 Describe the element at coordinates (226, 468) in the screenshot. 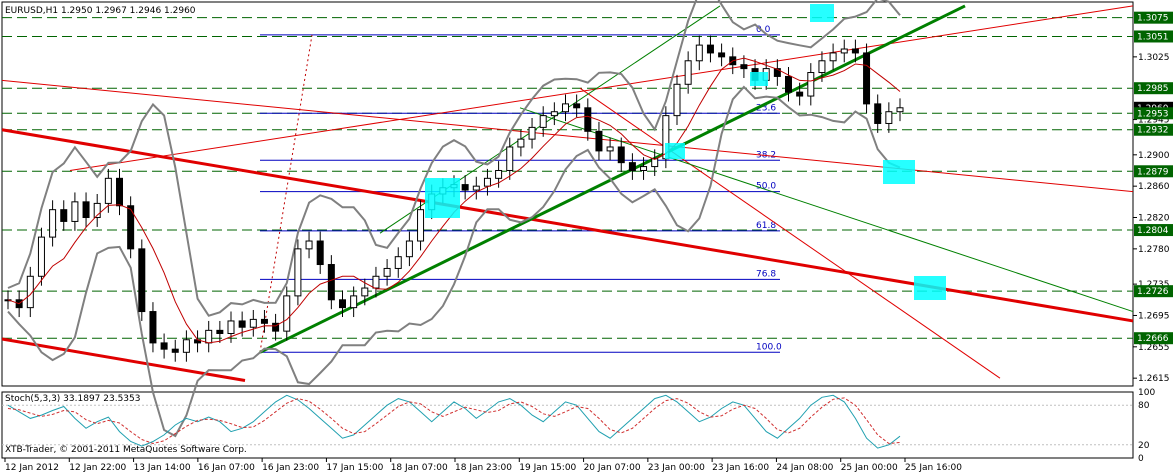

I see `x-tick-label: 16 Jan 07:00` at that location.